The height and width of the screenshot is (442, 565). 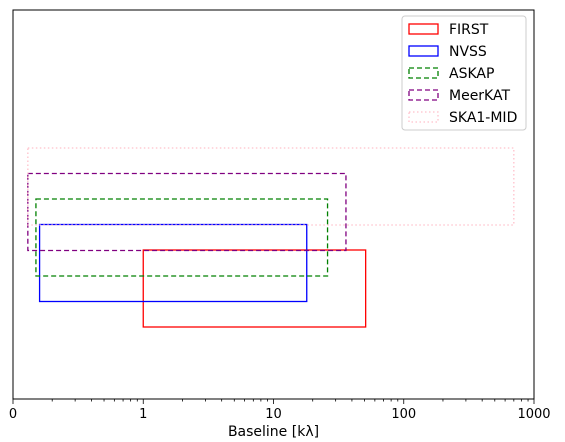 I want to click on range-meerkat, so click(x=187, y=212).